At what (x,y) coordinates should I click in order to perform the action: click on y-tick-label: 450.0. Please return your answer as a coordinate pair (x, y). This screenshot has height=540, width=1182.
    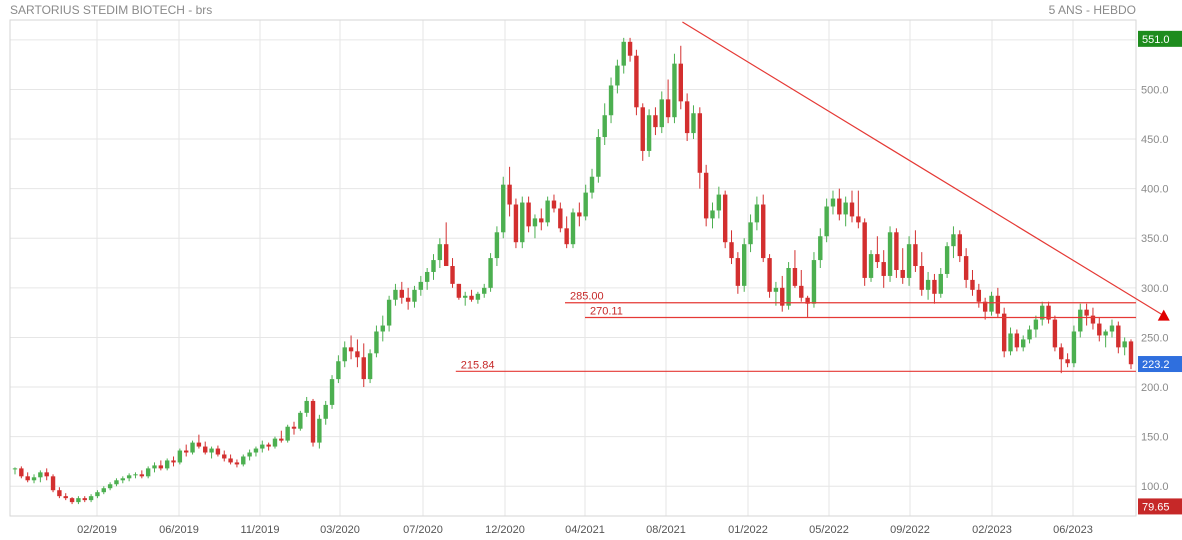
    Looking at the image, I should click on (1155, 140).